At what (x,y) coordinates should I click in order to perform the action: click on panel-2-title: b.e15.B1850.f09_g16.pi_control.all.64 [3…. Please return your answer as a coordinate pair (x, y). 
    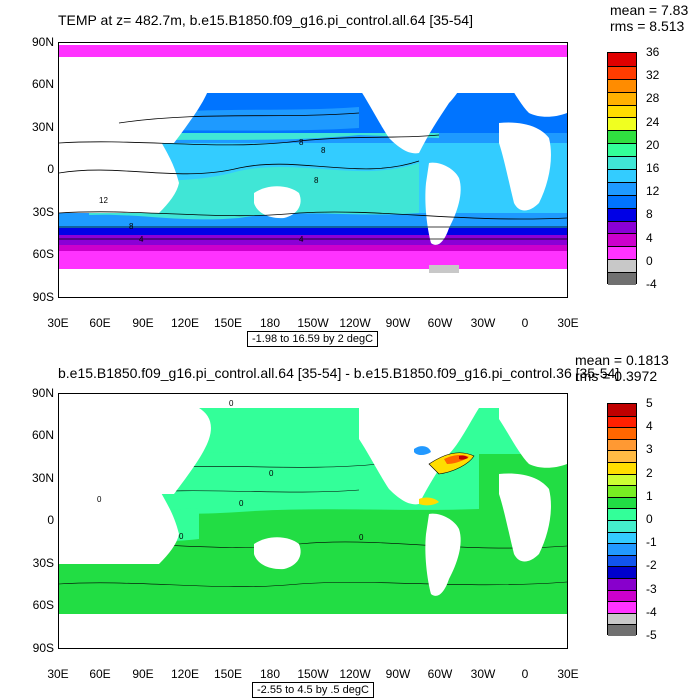
    Looking at the image, I should click on (339, 373).